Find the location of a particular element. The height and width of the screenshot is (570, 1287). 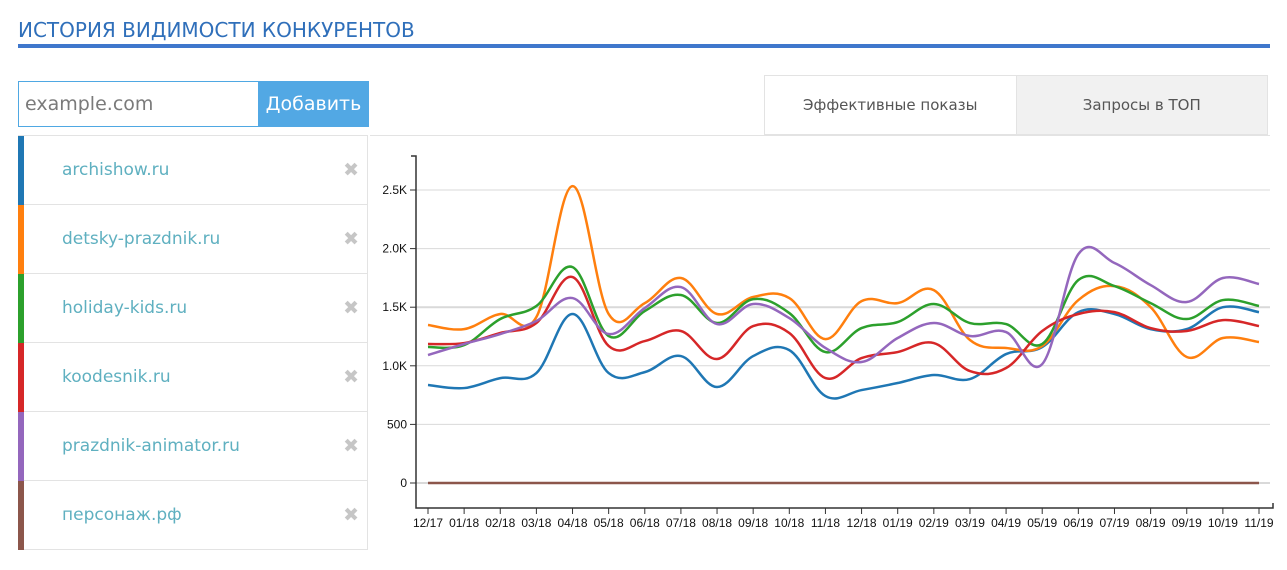

x-tick-label: 07/18 is located at coordinates (681, 523).